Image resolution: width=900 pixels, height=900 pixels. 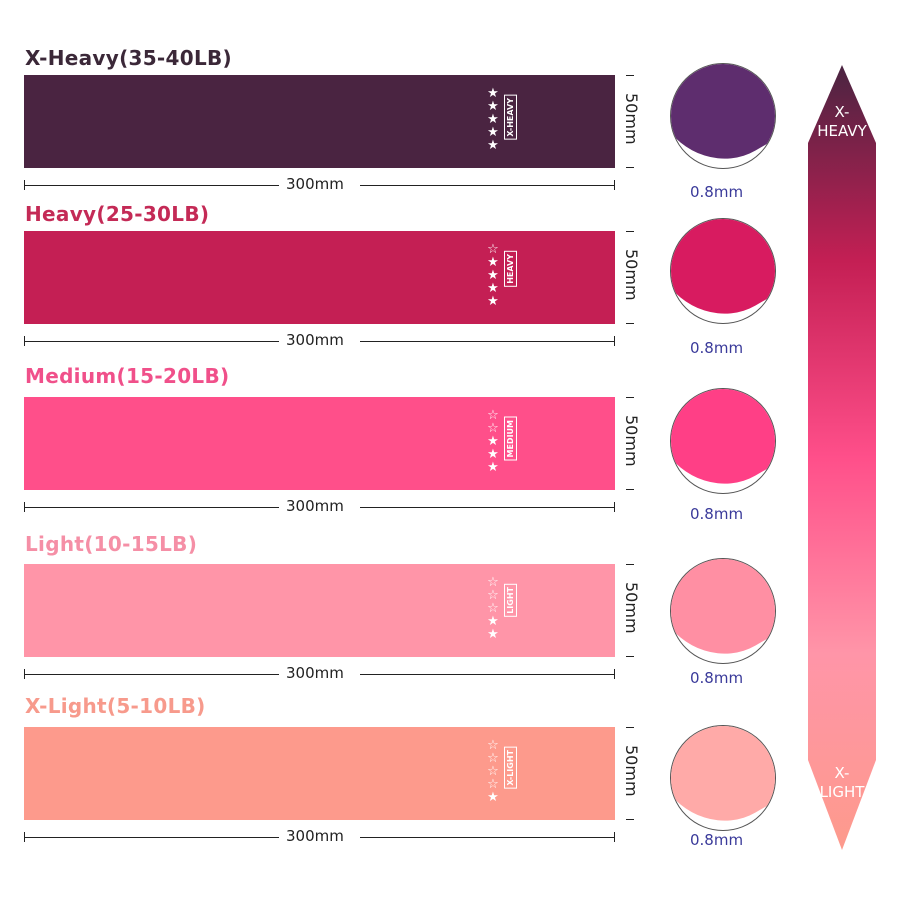 I want to click on scale-top-label: X- HEAVY, so click(x=842, y=121).